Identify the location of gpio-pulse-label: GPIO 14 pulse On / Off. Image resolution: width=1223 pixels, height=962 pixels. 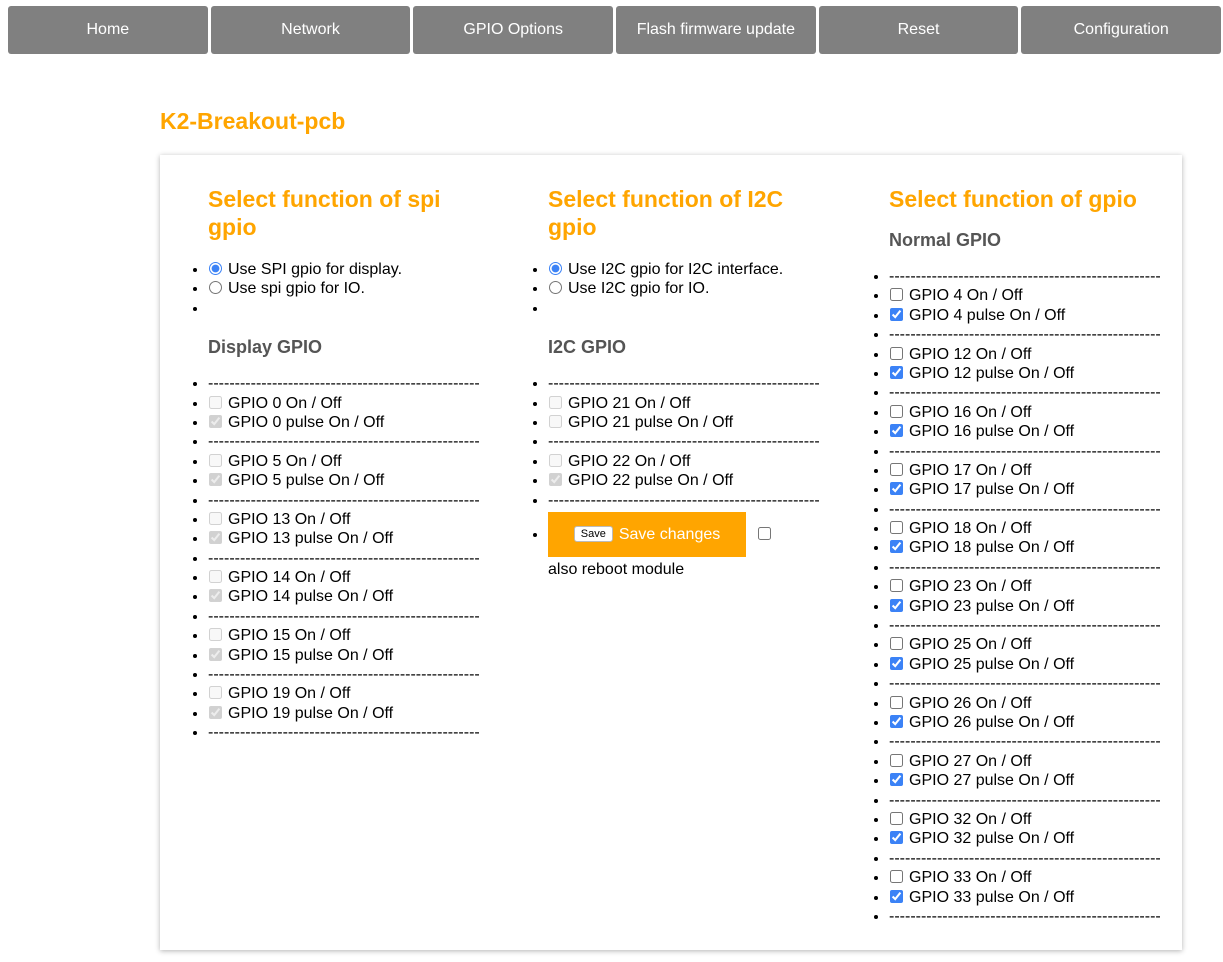
(311, 597).